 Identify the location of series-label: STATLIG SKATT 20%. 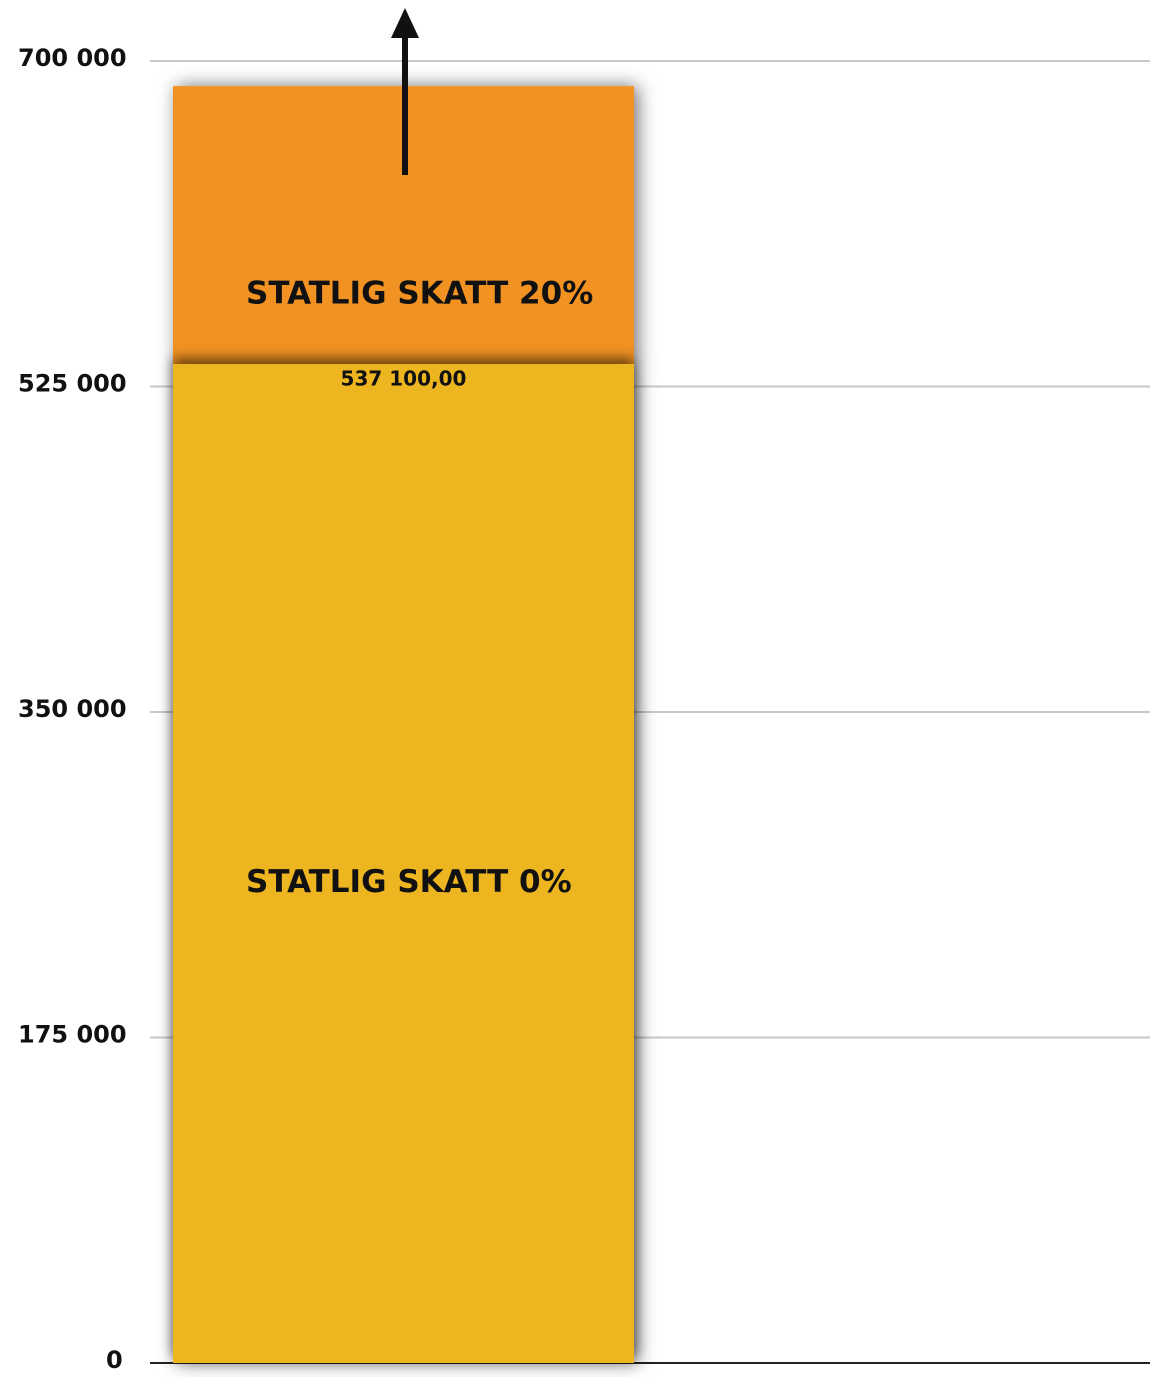
(419, 294).